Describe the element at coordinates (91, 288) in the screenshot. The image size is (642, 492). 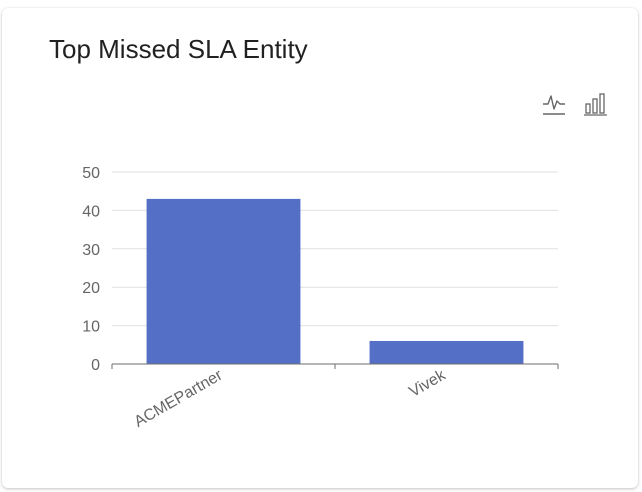
I see `y-tick-label: 20` at that location.